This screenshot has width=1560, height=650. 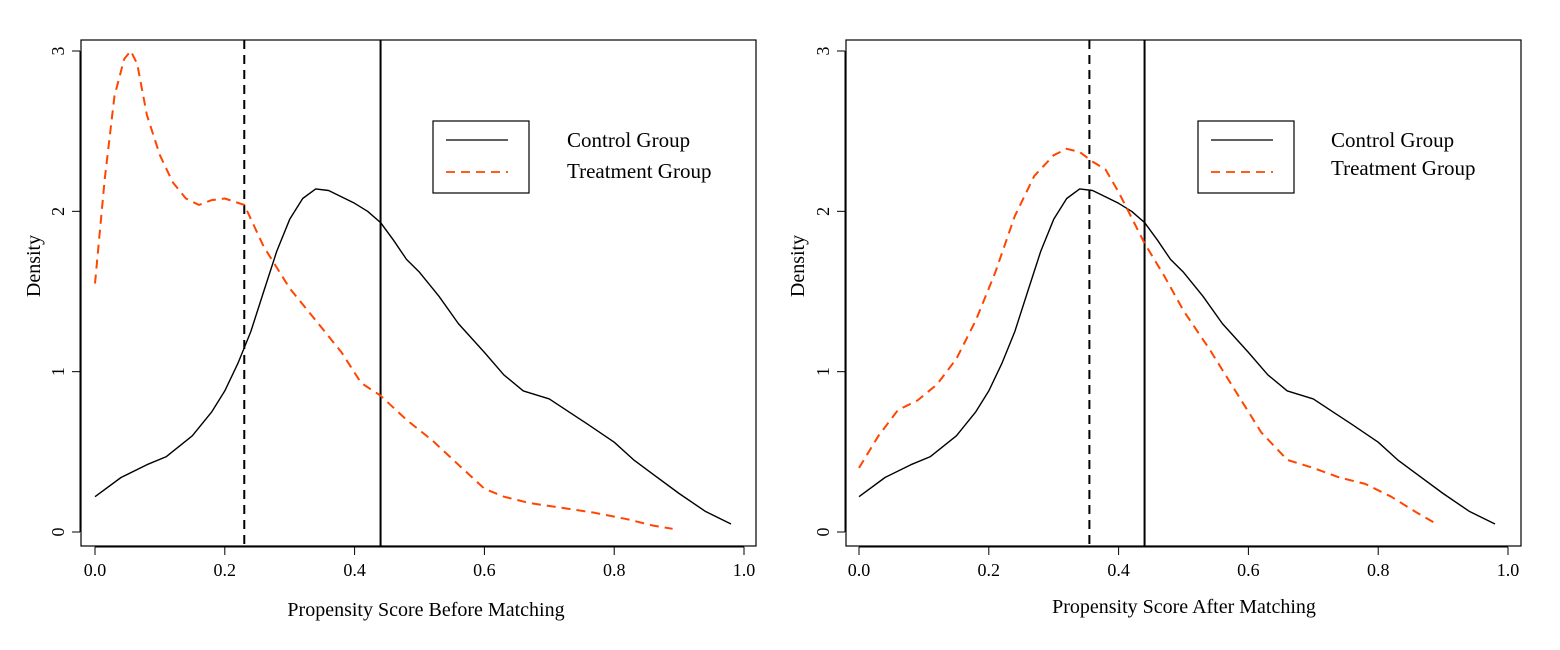 What do you see at coordinates (425, 610) in the screenshot?
I see `x-axis-label: Propensity Score Before Matching` at bounding box center [425, 610].